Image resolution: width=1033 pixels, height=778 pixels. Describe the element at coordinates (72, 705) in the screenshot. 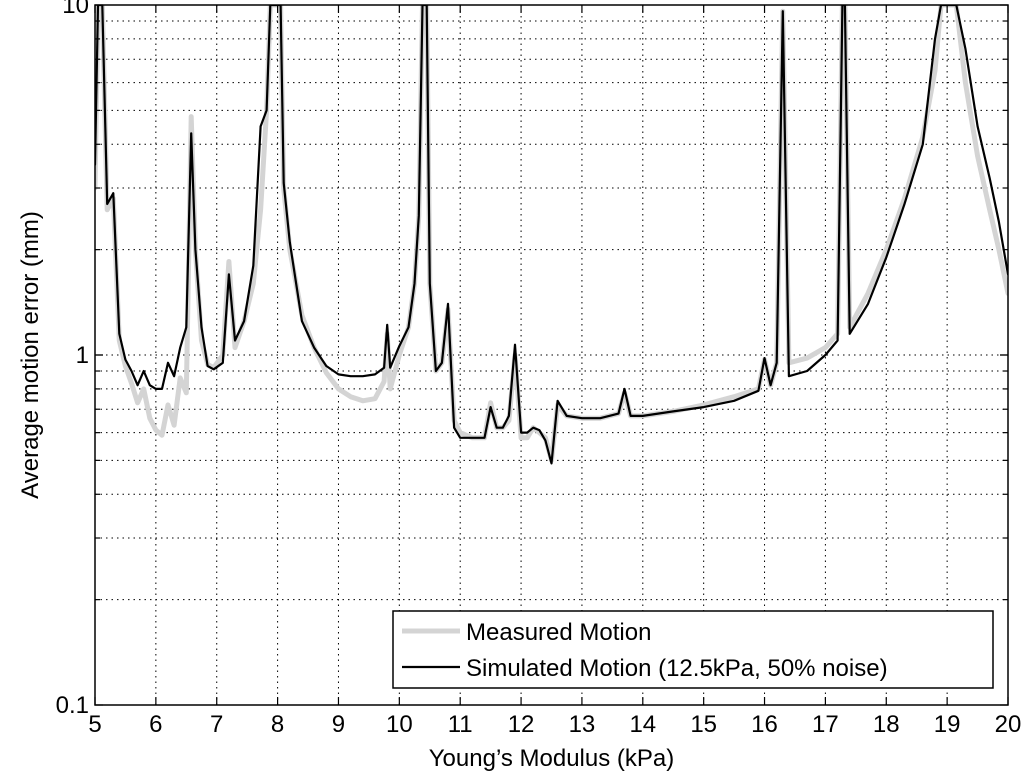

I see `y-tick-label: 0.1` at that location.